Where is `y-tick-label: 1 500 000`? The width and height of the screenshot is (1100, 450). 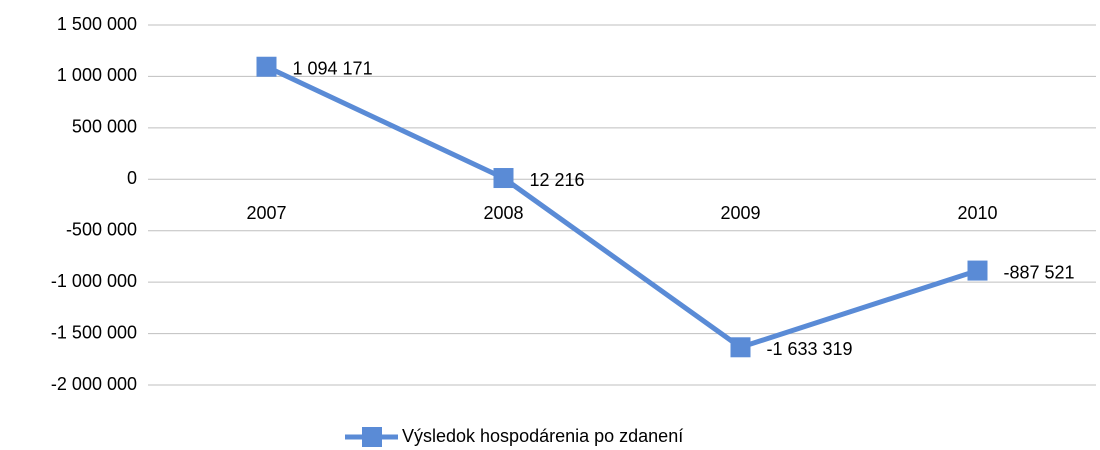 y-tick-label: 1 500 000 is located at coordinates (97, 24).